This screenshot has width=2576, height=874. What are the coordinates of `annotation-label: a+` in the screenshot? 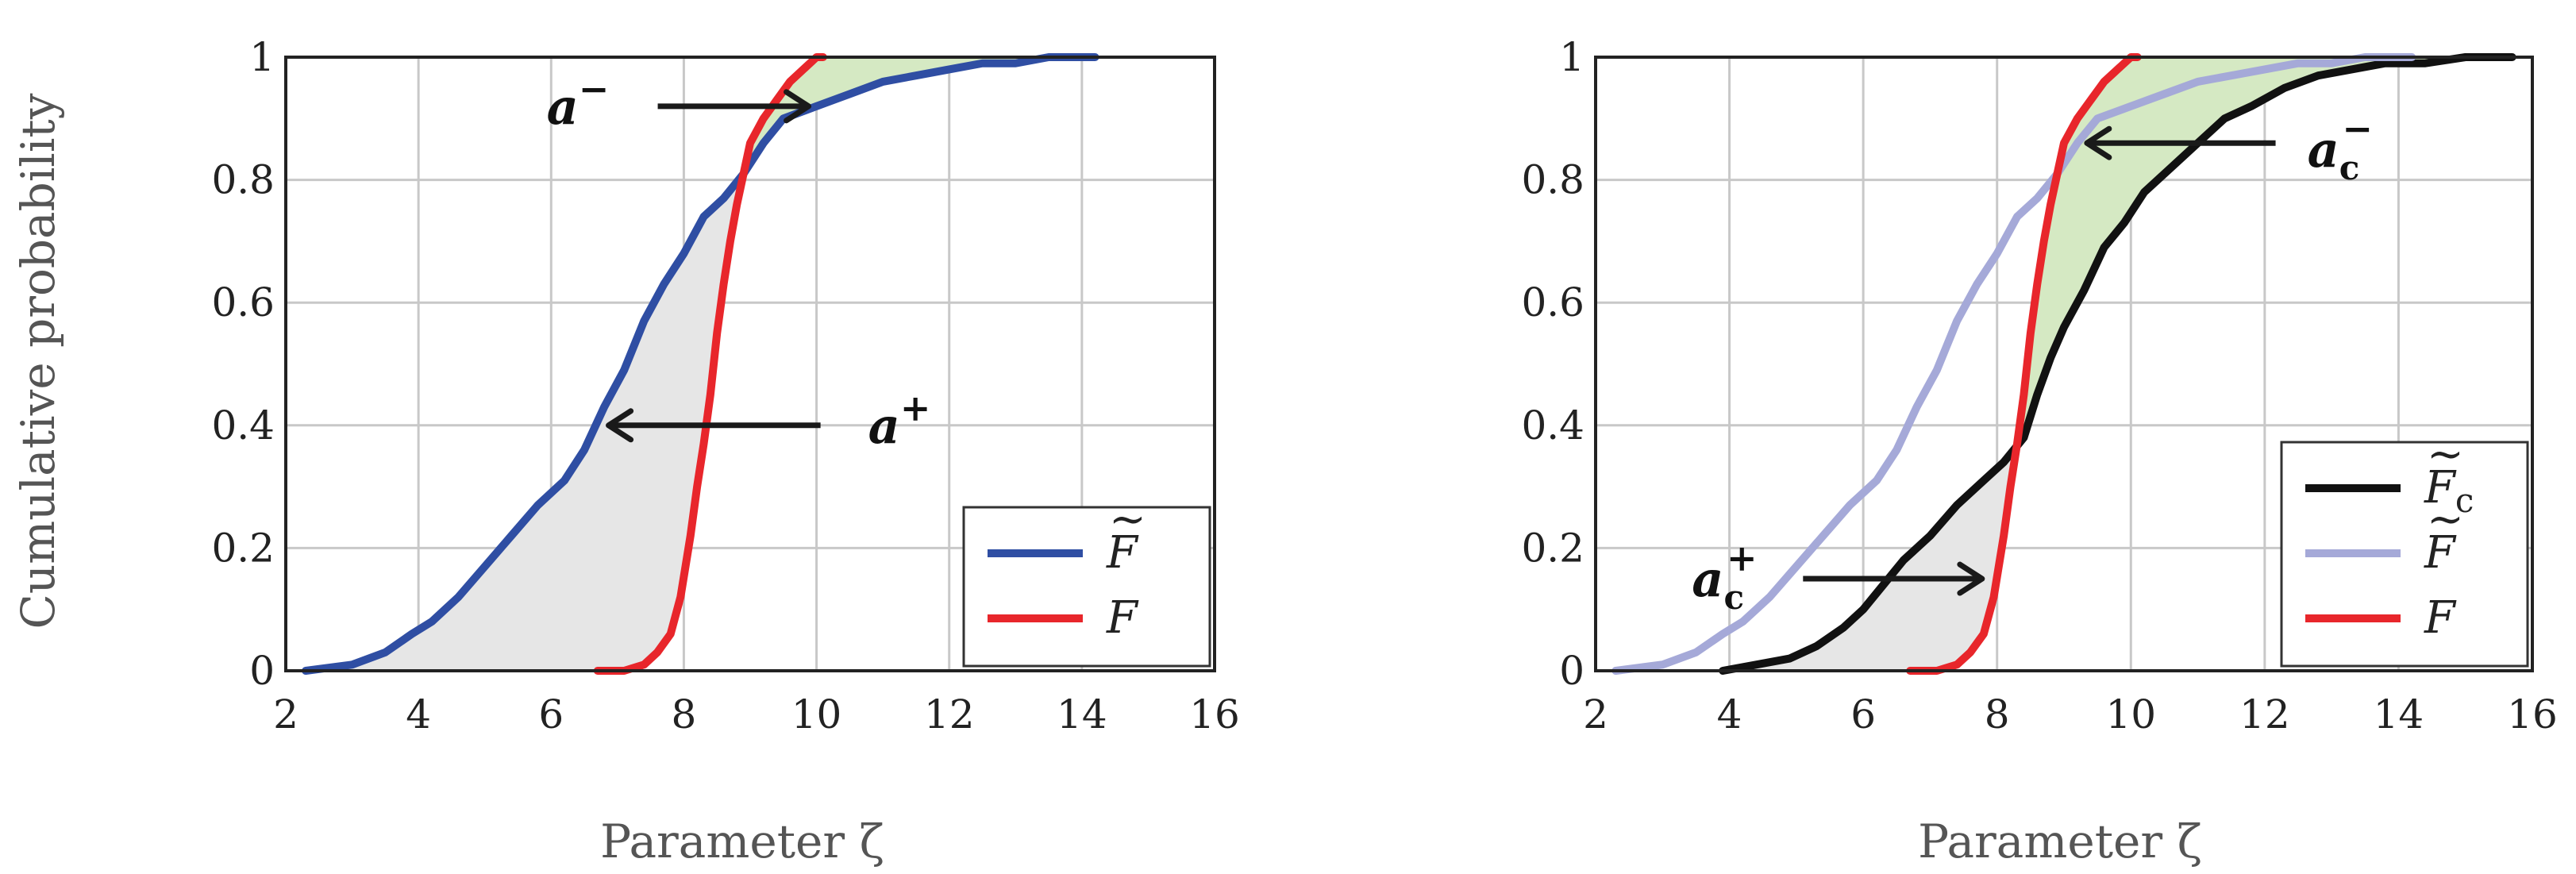 It's located at (899, 421).